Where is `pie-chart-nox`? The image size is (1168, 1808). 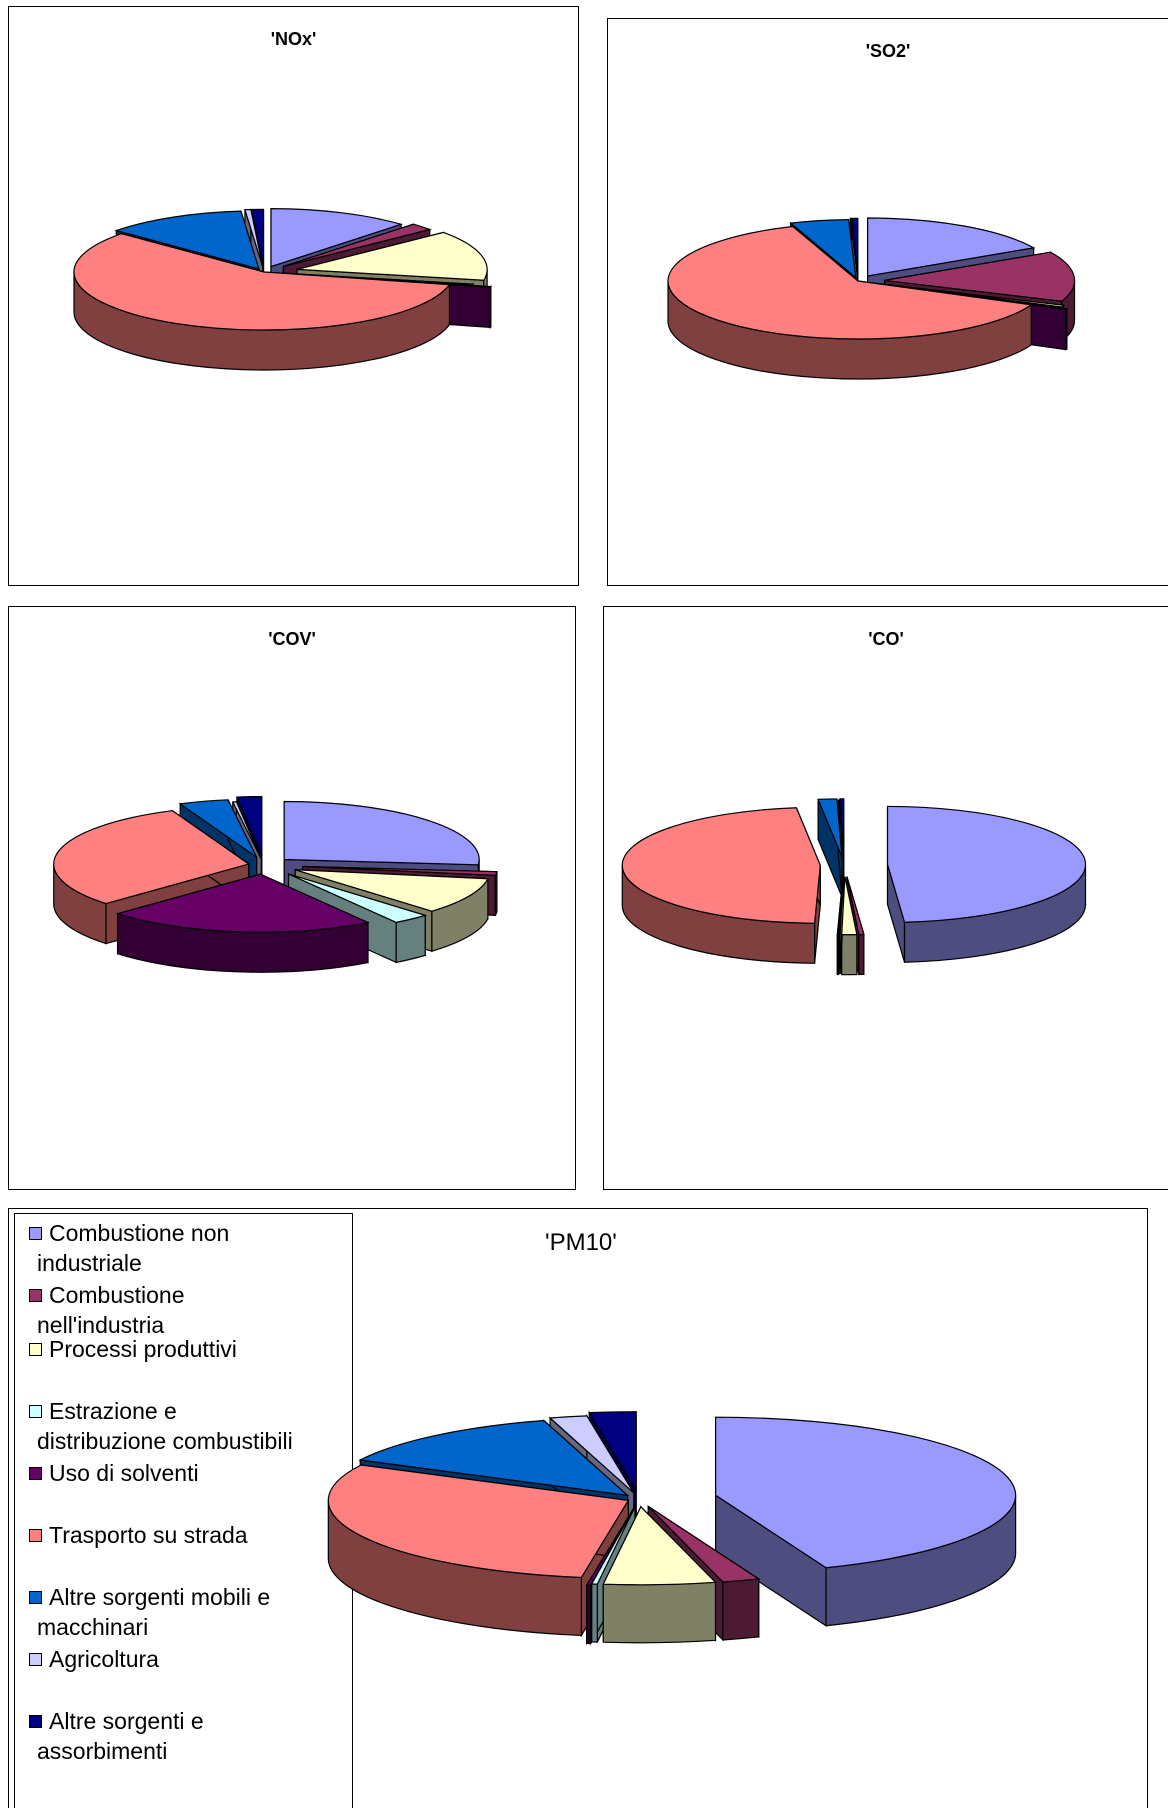 pie-chart-nox is located at coordinates (282, 289).